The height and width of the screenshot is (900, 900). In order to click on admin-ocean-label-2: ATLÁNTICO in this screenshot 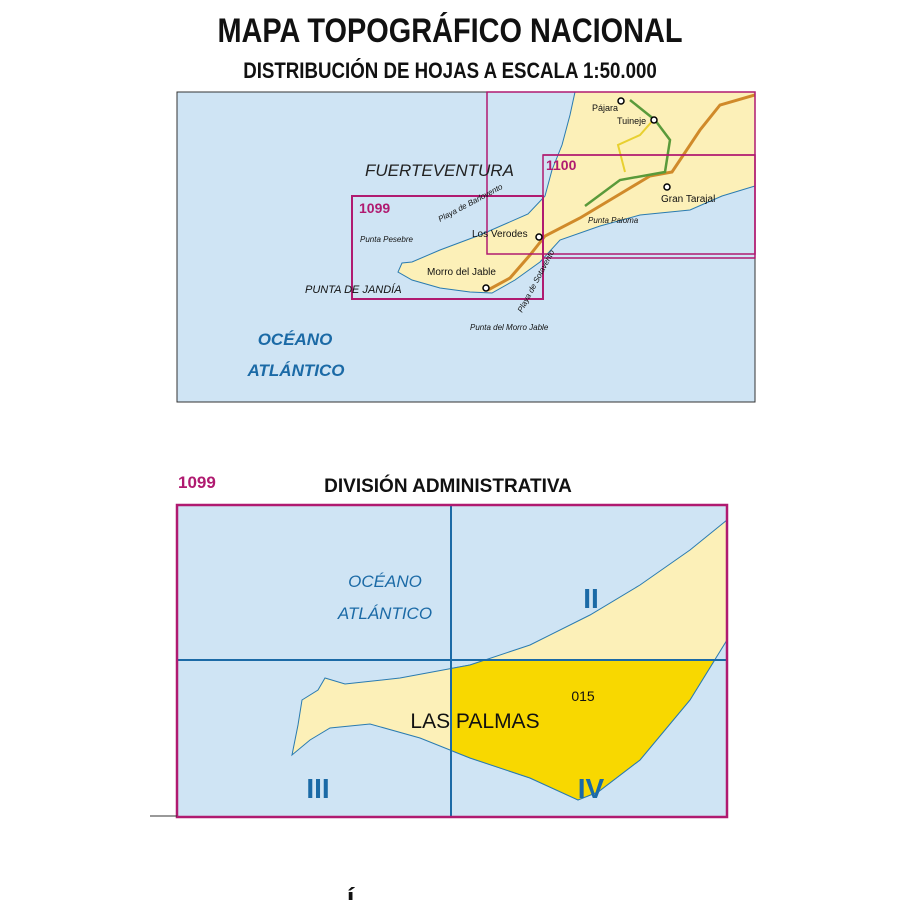, I will do `click(384, 613)`.